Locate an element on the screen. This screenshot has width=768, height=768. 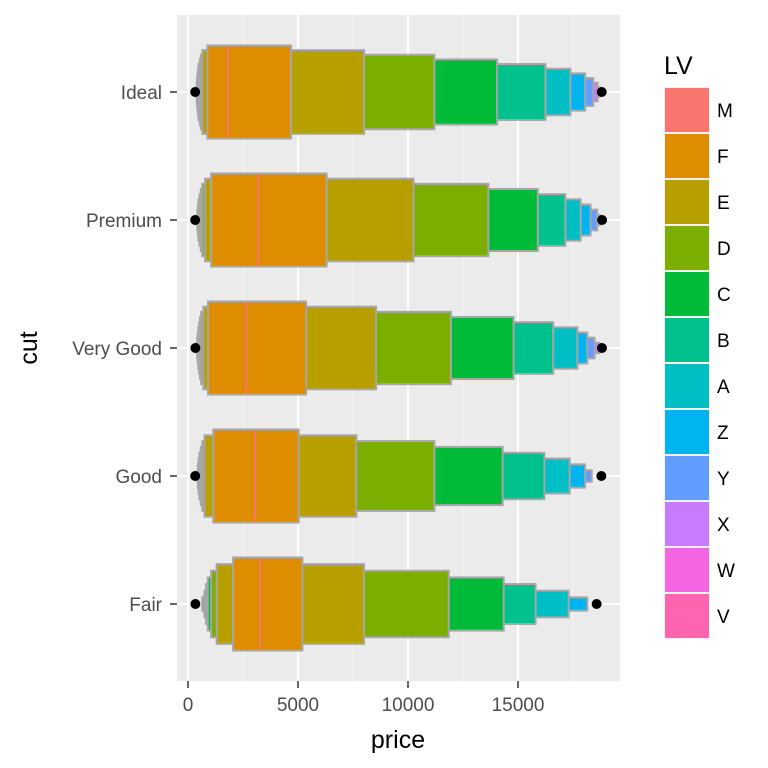
legend-label: D is located at coordinates (724, 249).